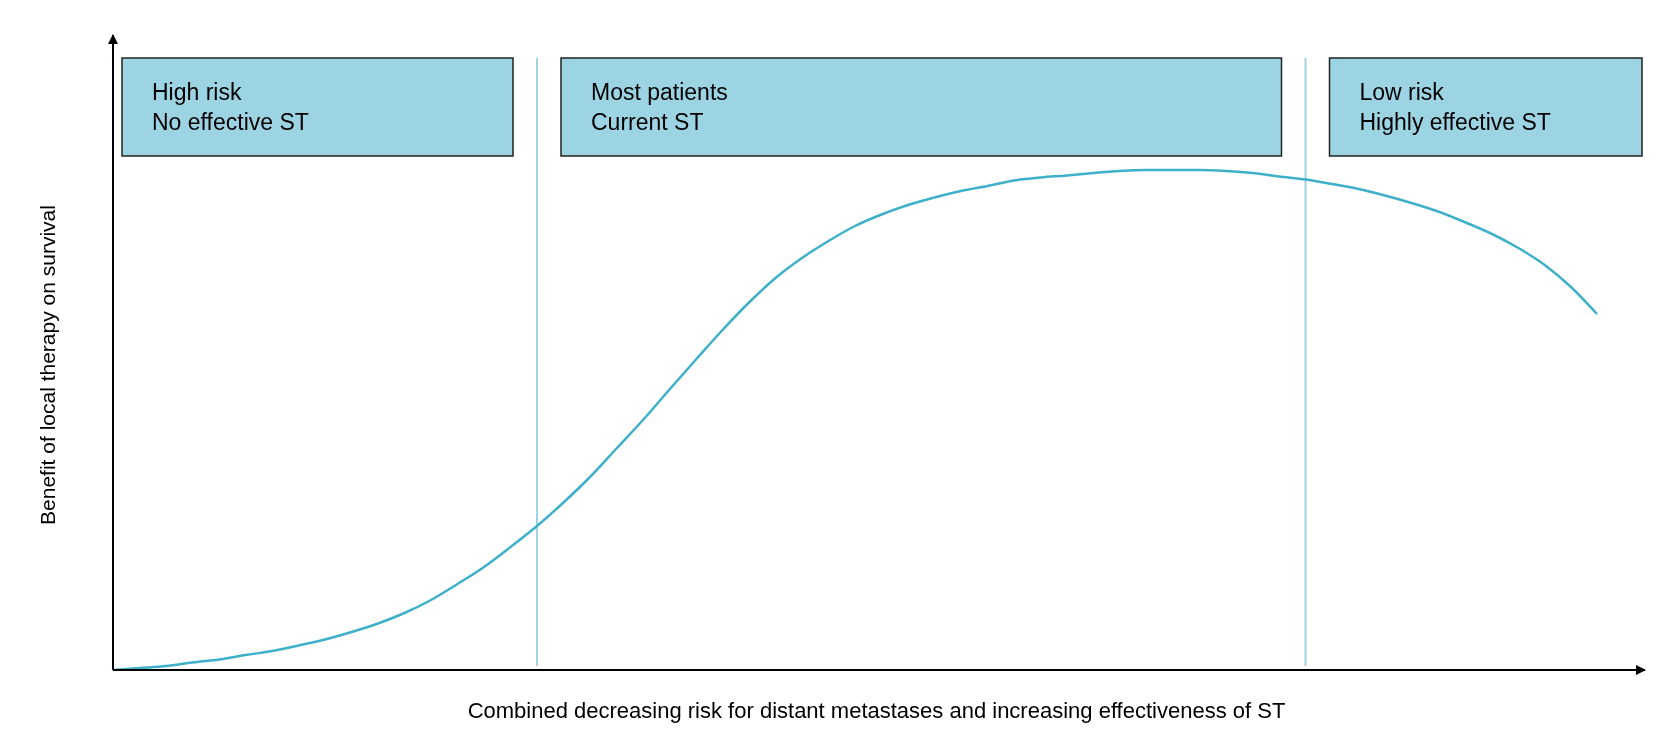 The width and height of the screenshot is (1662, 743). I want to click on y-axis-title: Benefit of local therapy on survival, so click(47, 365).